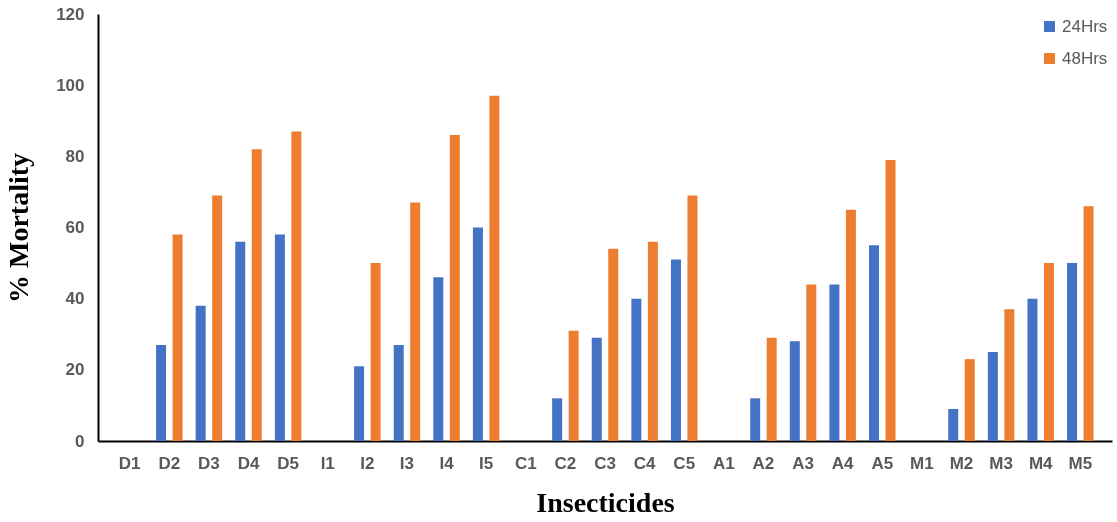  What do you see at coordinates (1080, 463) in the screenshot?
I see `x-tick-label: M5` at bounding box center [1080, 463].